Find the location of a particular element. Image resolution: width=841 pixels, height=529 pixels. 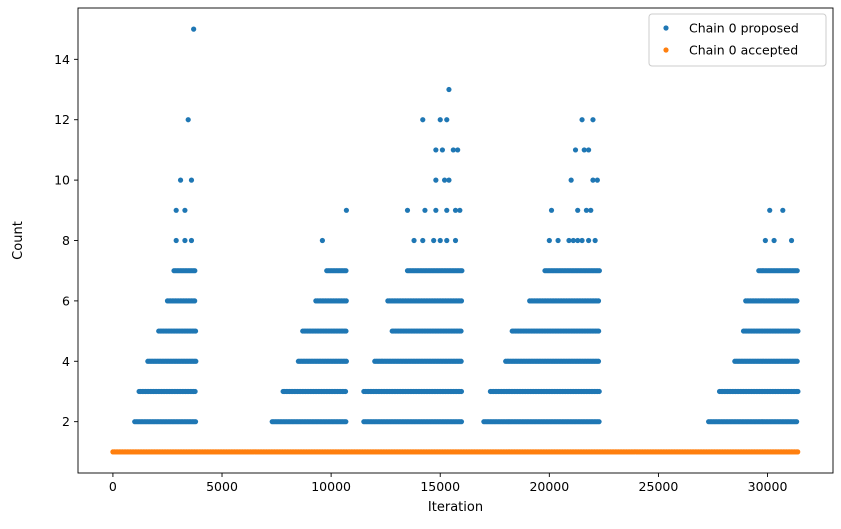

legend: Chain 0 proposed Chain 0 accepted is located at coordinates (737, 40).